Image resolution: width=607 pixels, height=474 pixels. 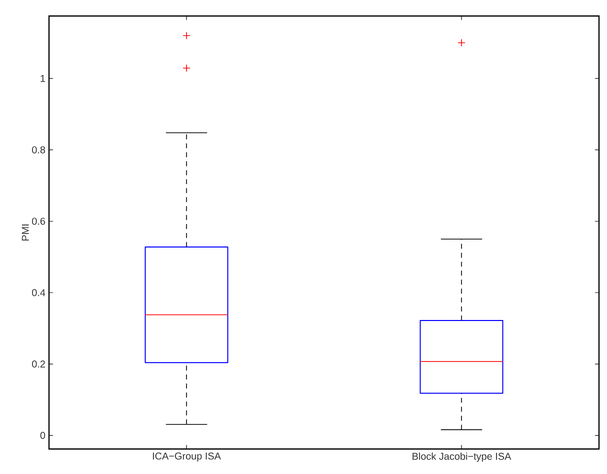 I want to click on x-tick-label: ICA−Group ISA, so click(x=186, y=457).